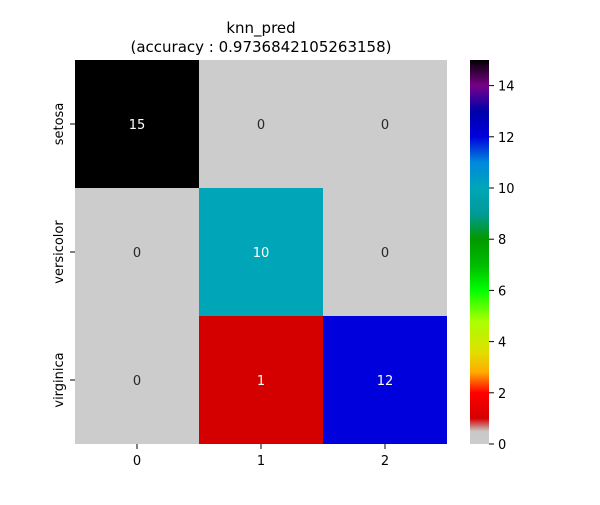 The width and height of the screenshot is (600, 505). I want to click on y-tick-label: setosa, so click(59, 124).